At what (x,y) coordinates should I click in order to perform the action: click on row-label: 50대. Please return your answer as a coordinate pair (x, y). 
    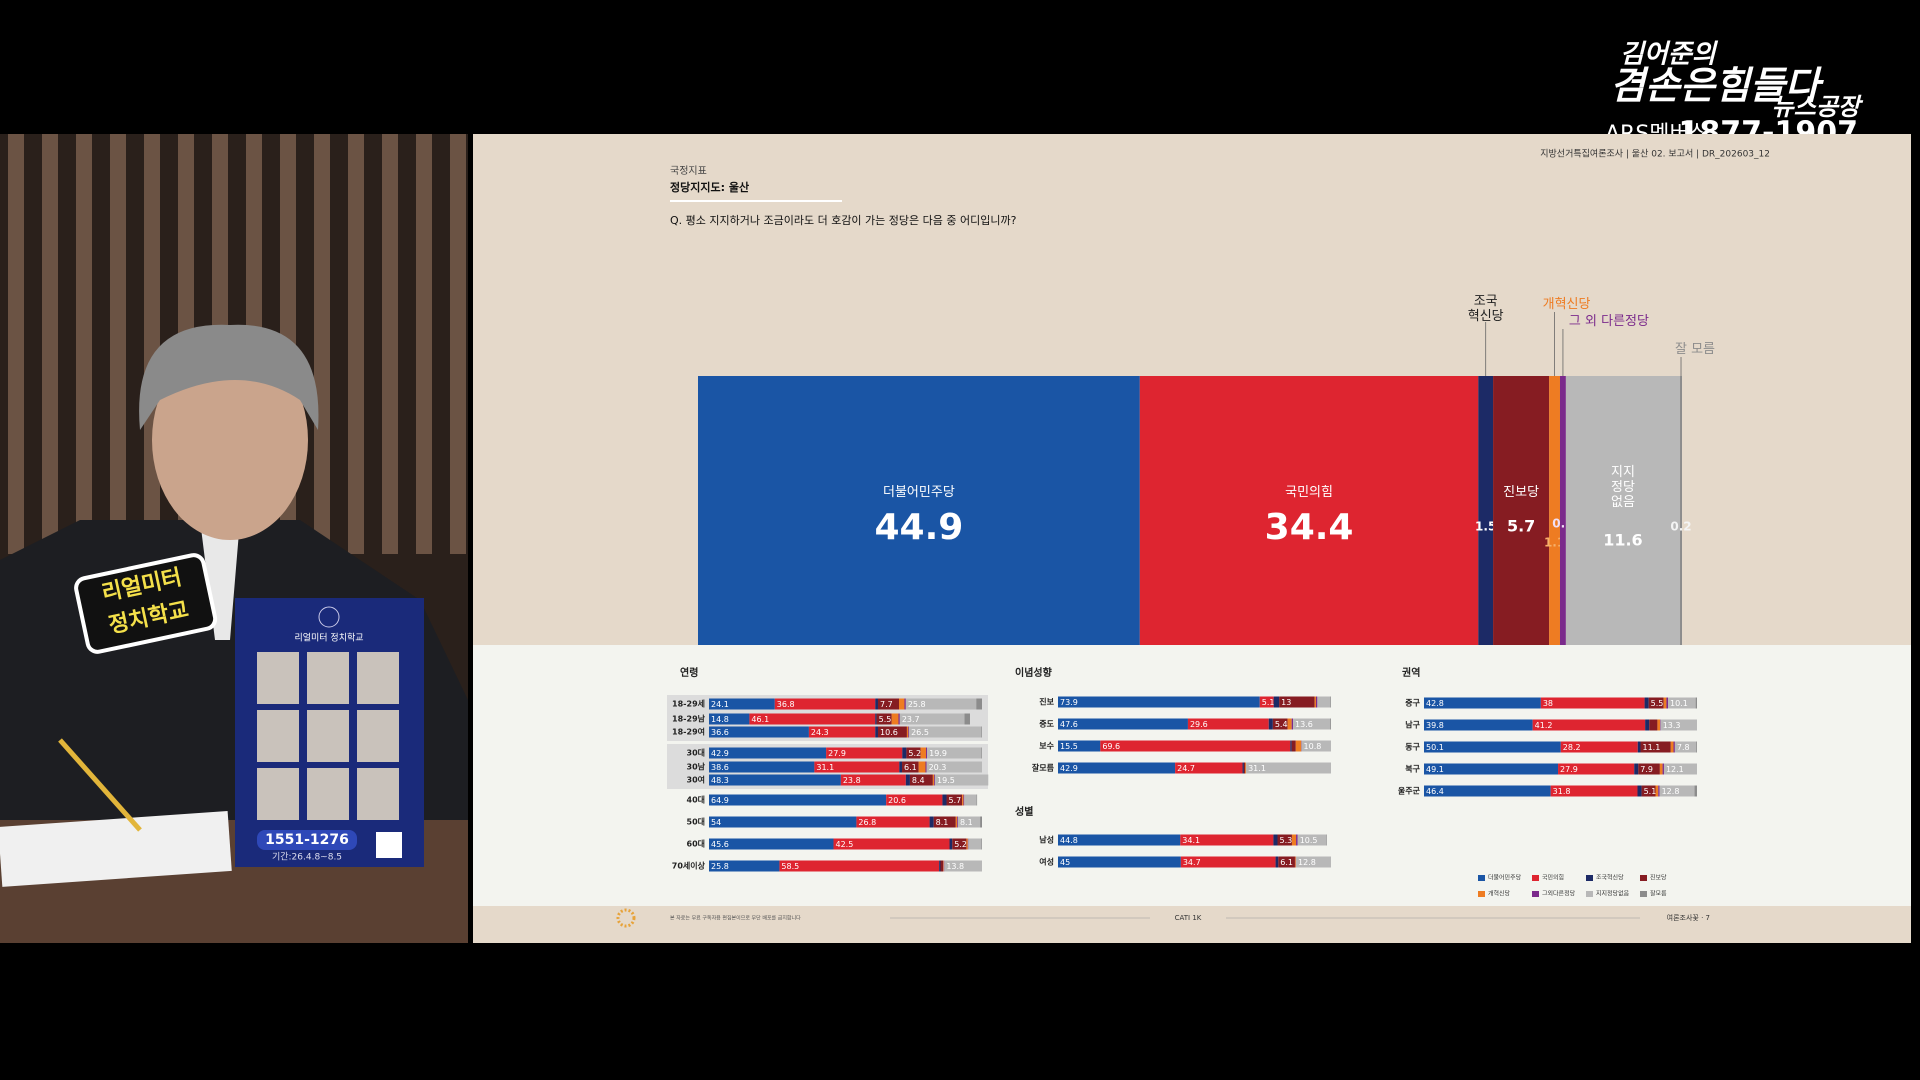
    Looking at the image, I should click on (696, 822).